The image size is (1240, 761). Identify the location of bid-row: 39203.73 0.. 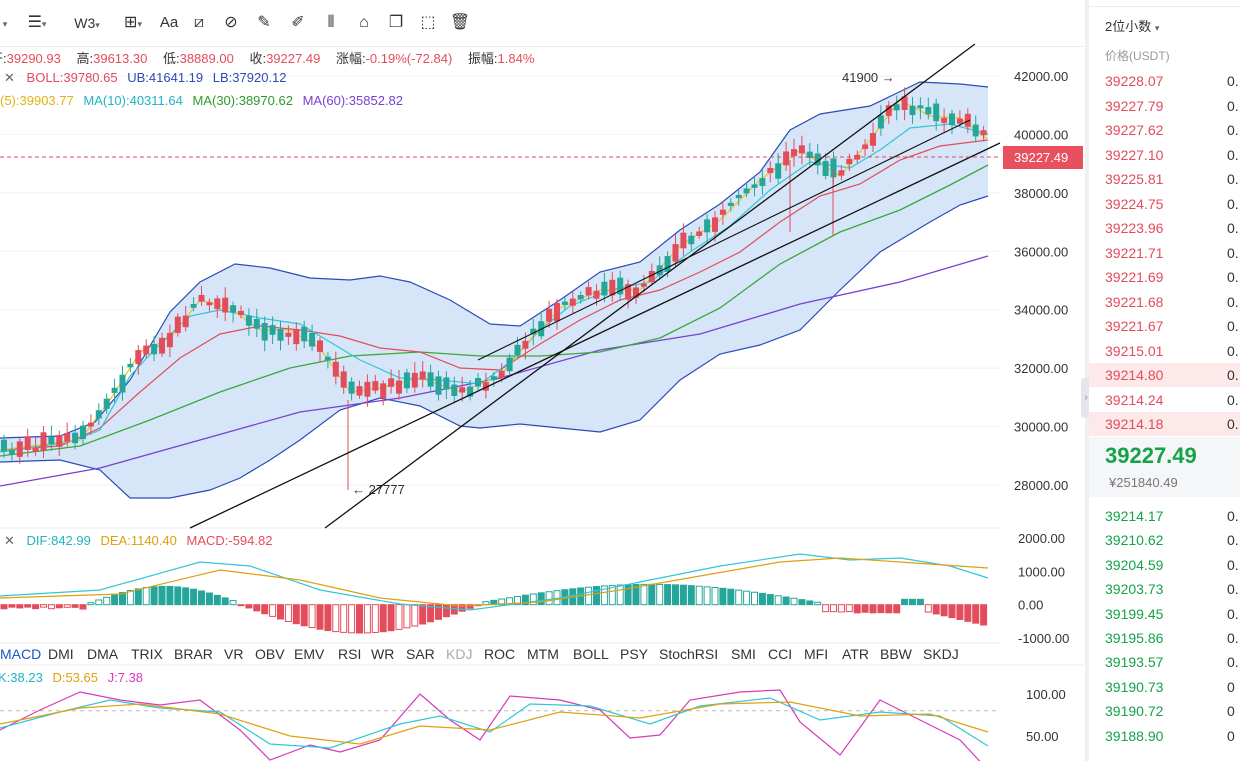
(1164, 589).